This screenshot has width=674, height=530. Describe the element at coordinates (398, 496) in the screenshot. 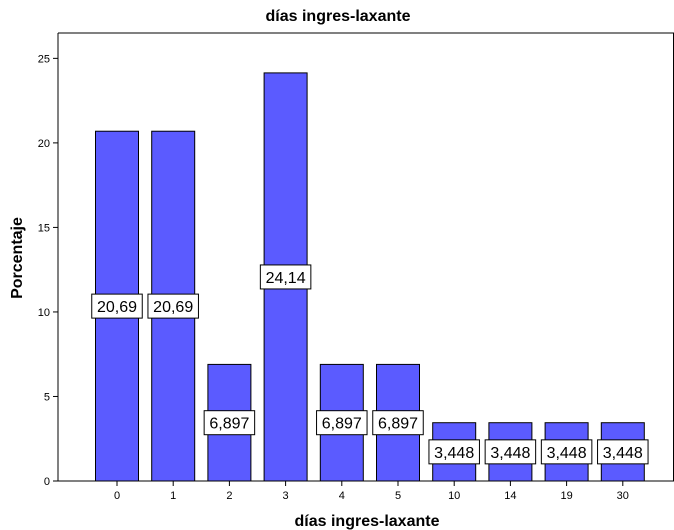

I see `x-tick-label: 5` at that location.